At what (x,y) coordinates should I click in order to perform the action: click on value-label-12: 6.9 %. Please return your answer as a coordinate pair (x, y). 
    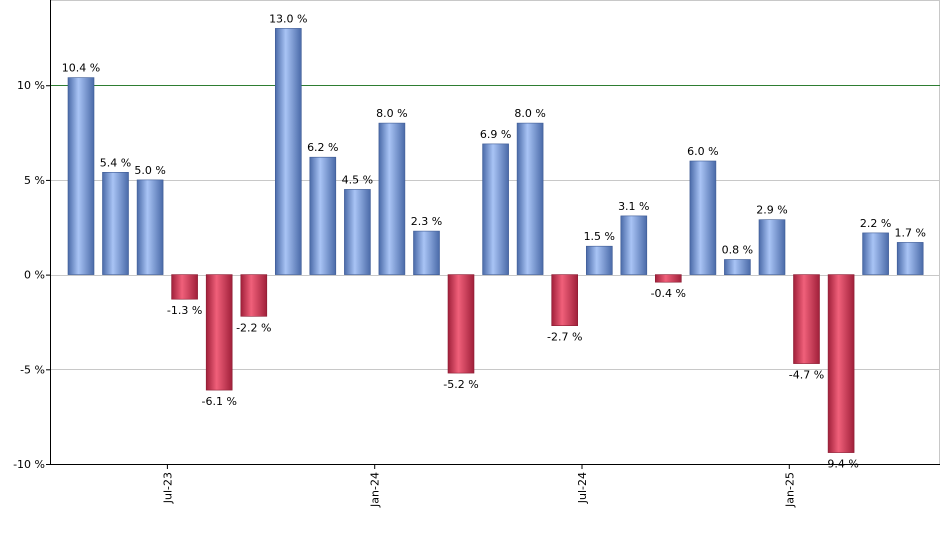
    Looking at the image, I should click on (495, 134).